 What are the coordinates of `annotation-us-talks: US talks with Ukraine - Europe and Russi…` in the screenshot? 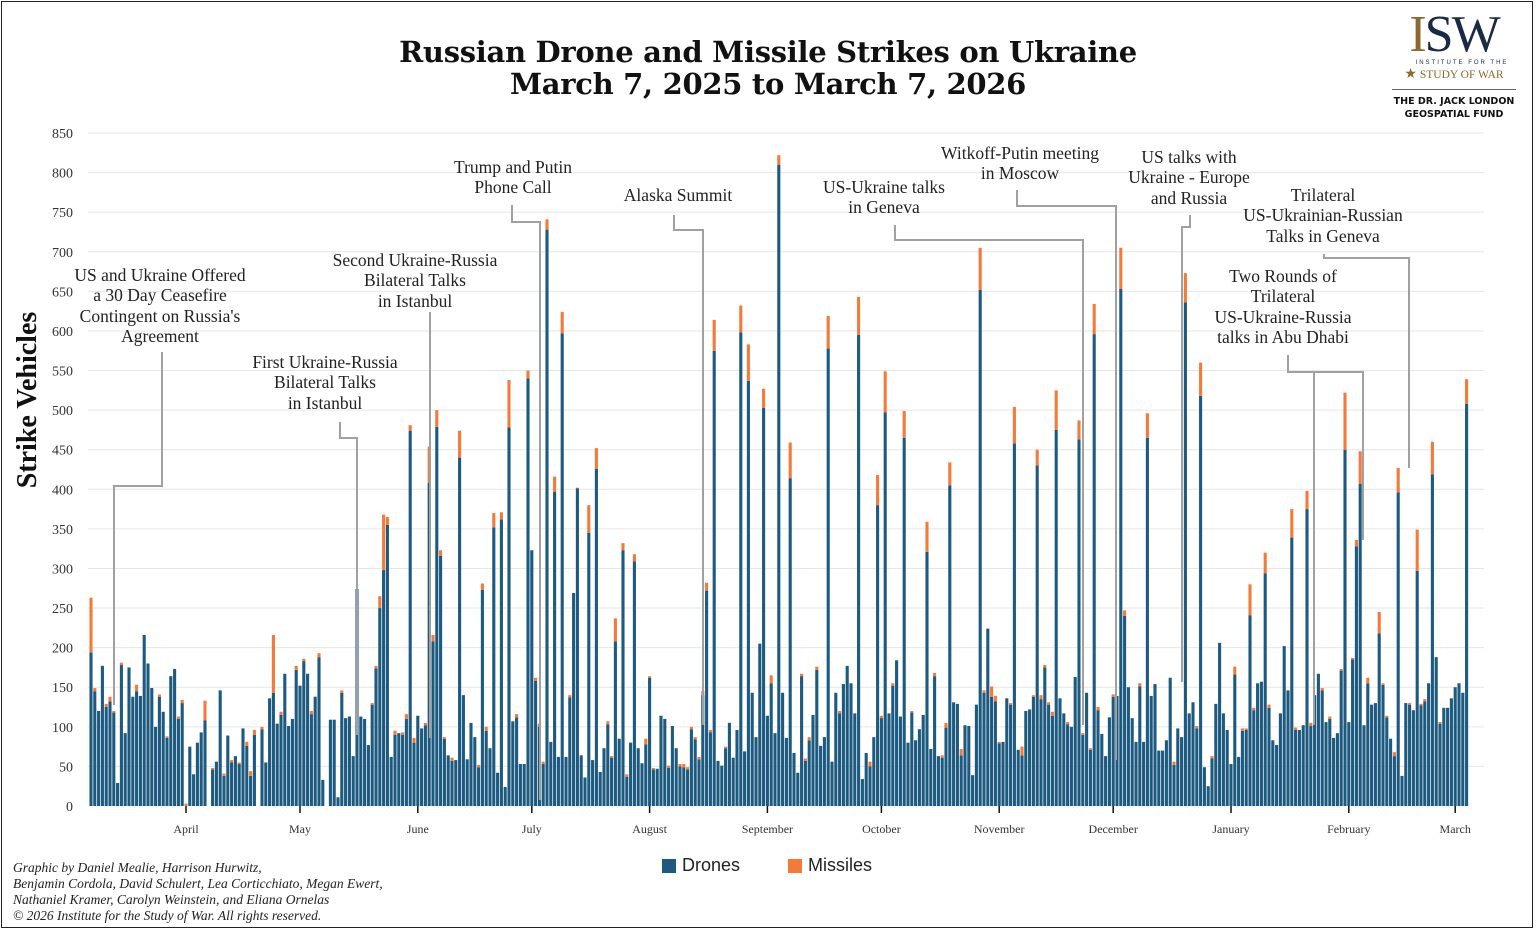 It's located at (1189, 177).